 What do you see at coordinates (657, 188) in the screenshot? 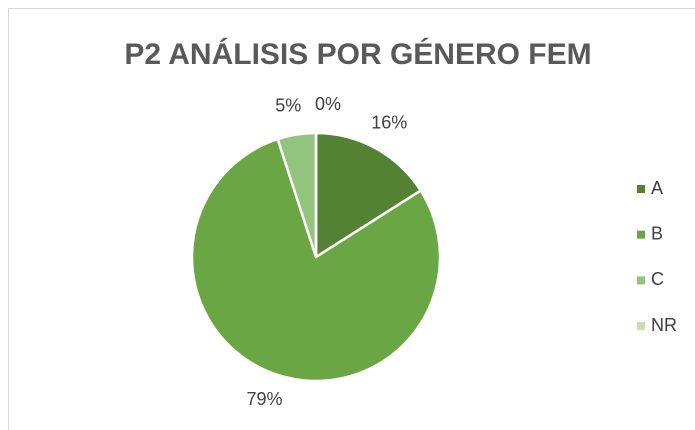
I see `legend-label: A` at bounding box center [657, 188].